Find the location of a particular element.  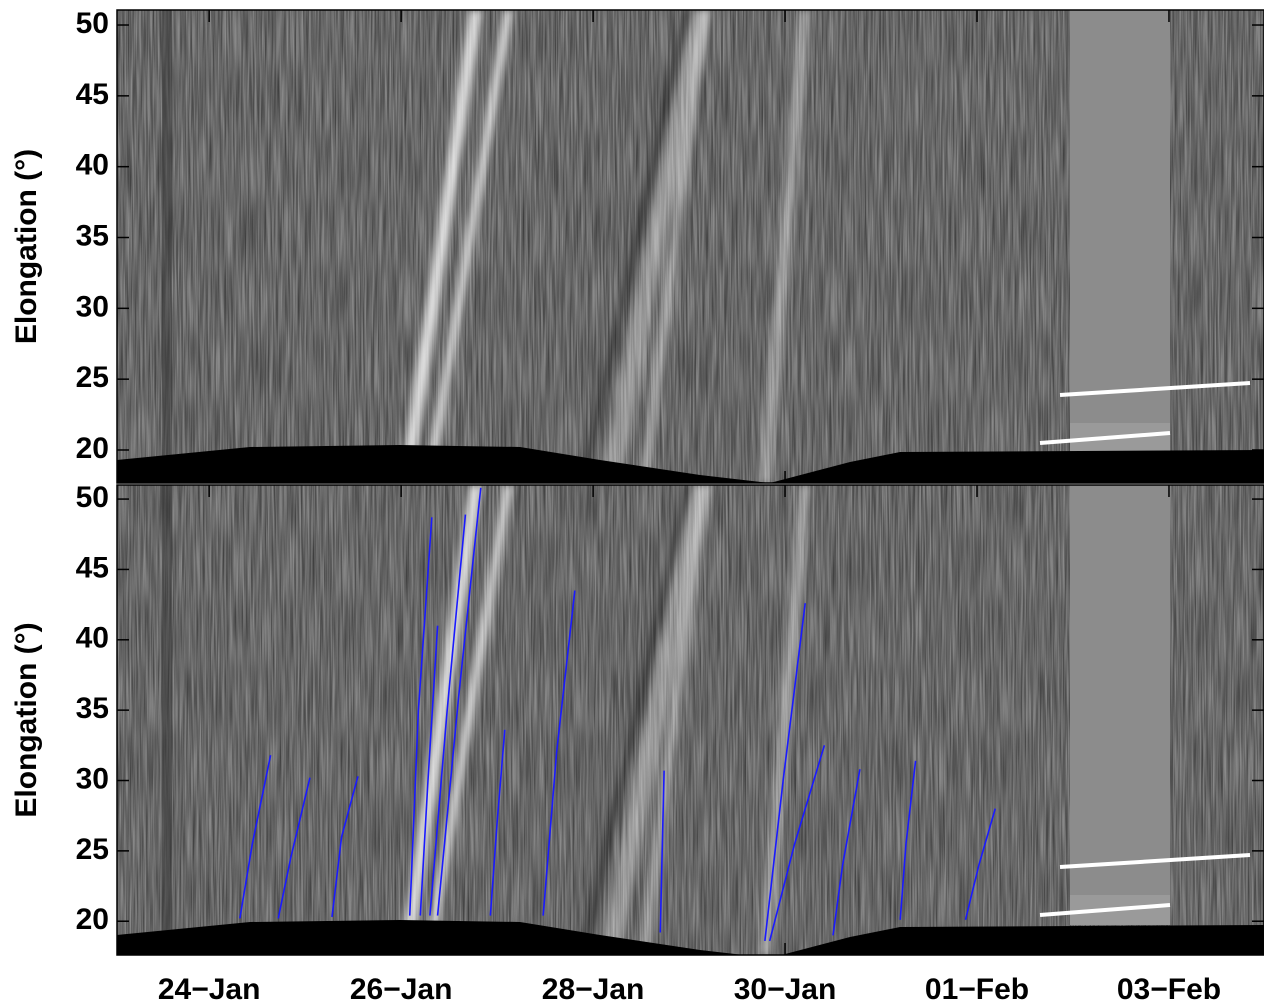

x-tick-label: 28−Jan is located at coordinates (593, 989).